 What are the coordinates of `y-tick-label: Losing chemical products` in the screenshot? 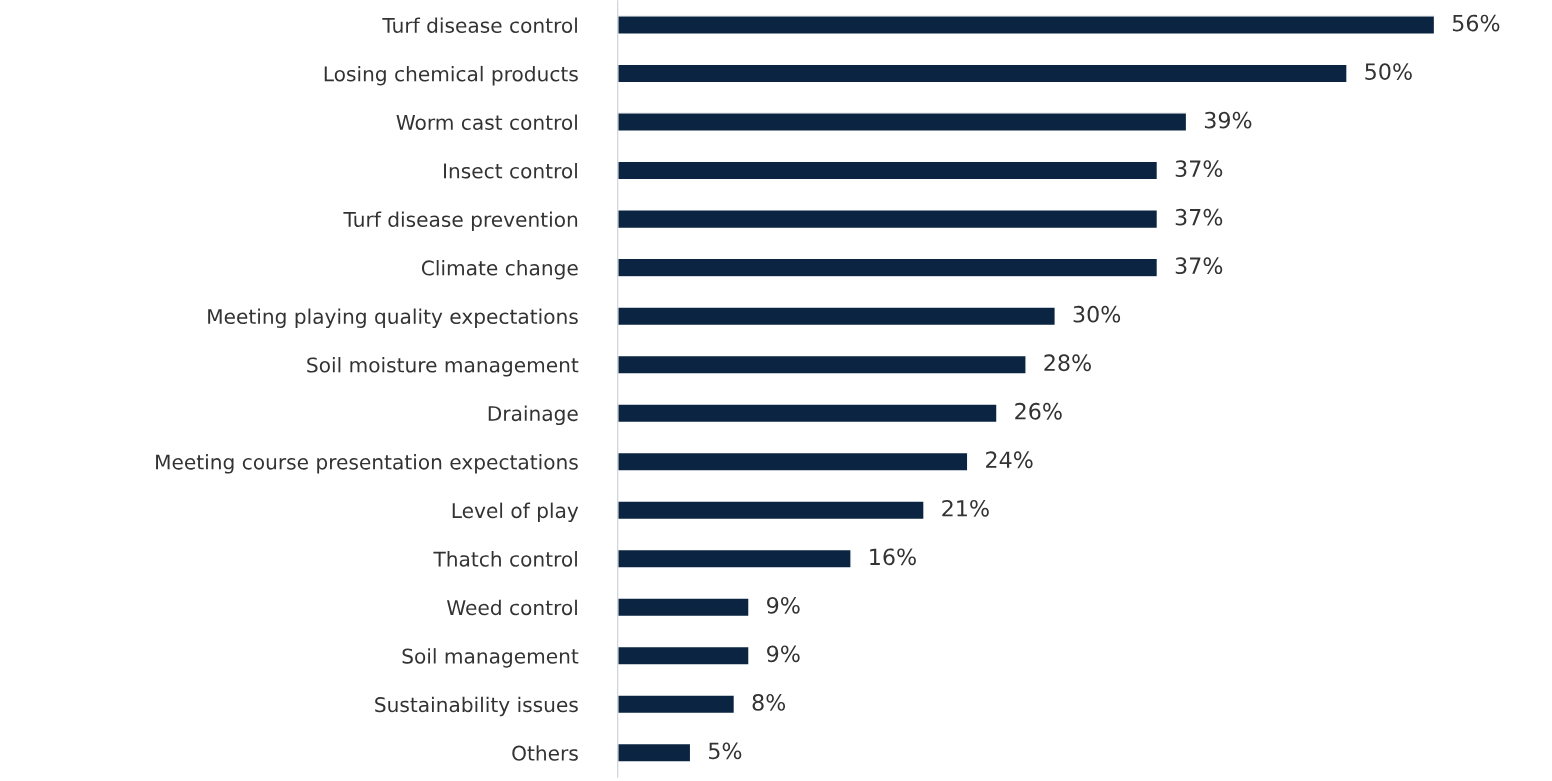 It's located at (451, 75).